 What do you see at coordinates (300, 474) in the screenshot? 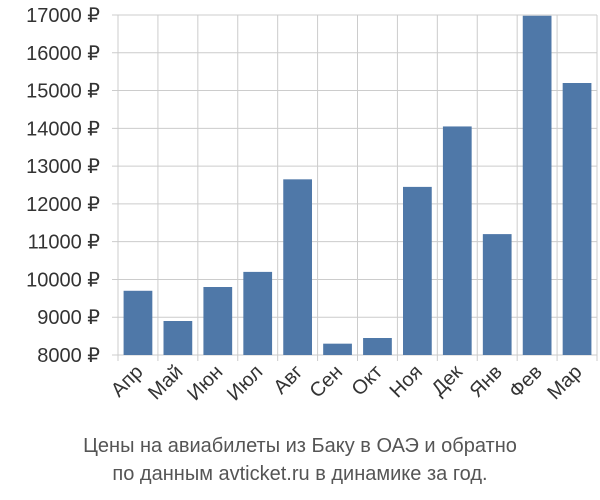
I see `caption-line-2: по данным avticket.ru в динамике за год.` at bounding box center [300, 474].